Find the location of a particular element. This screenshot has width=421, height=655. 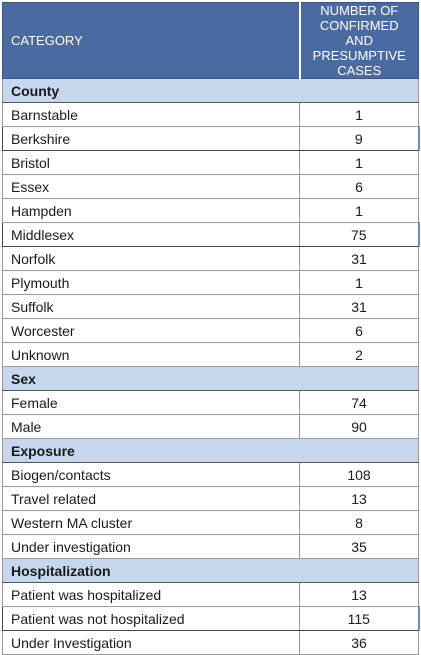

table-row: Hampden 1 is located at coordinates (210, 210).